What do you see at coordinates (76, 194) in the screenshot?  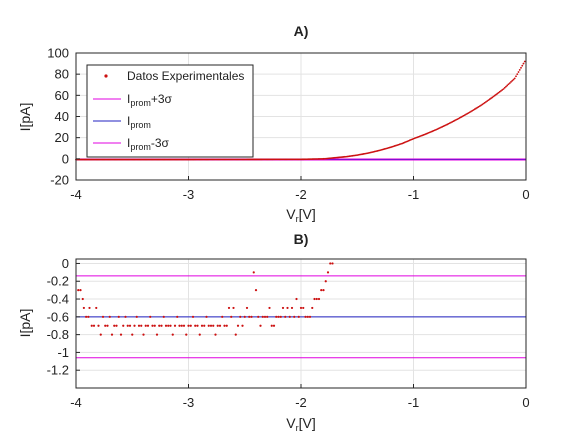 I see `panel-a-xtick-label: -4` at bounding box center [76, 194].